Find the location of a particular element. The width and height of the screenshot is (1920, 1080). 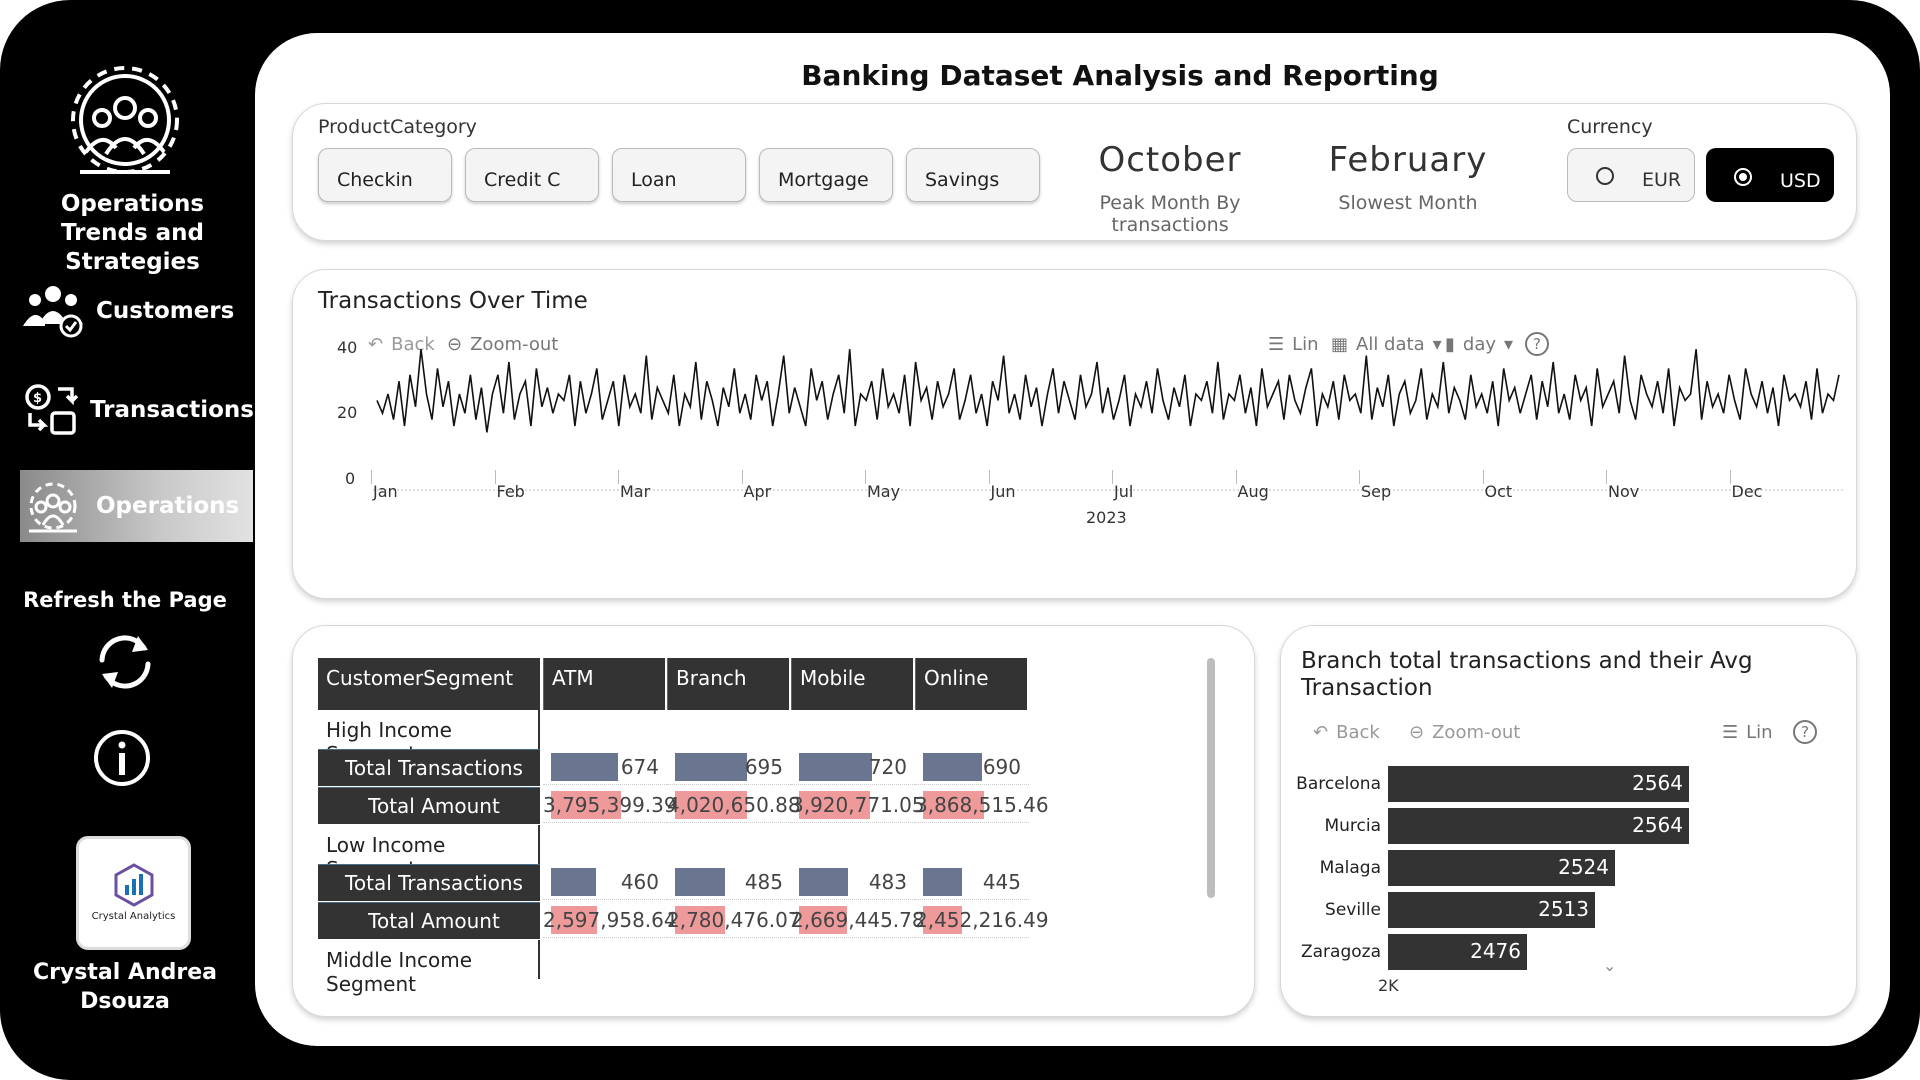

matrix-cell: 4,020,650.88 is located at coordinates (734, 805).